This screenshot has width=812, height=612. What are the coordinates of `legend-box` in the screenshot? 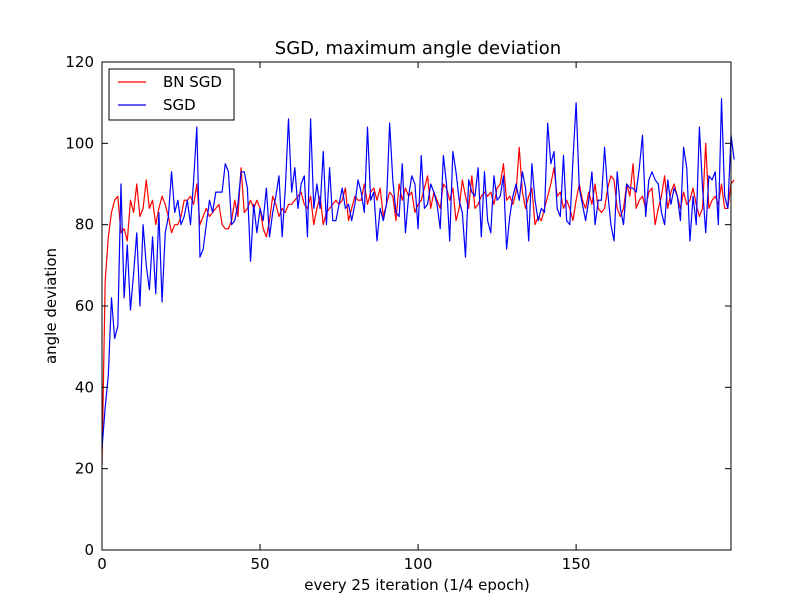 It's located at (171, 94).